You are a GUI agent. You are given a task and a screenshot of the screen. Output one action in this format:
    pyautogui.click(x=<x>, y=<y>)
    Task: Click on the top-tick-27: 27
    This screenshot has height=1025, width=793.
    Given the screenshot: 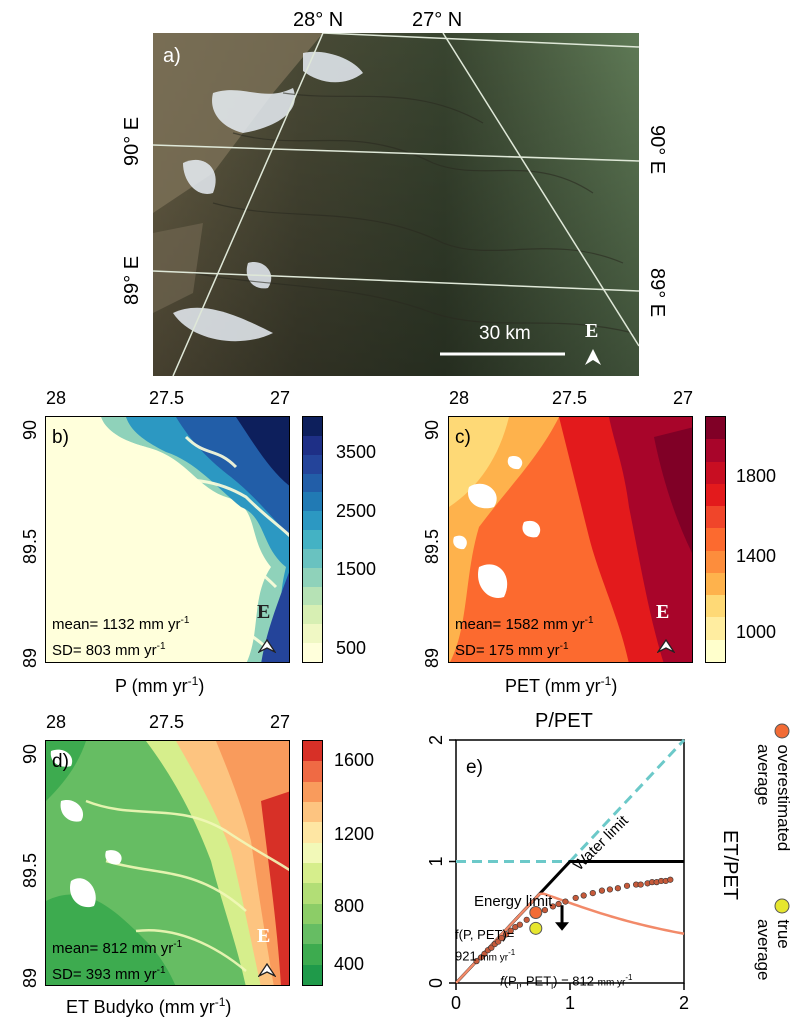 What is the action you would take?
    pyautogui.click(x=280, y=398)
    